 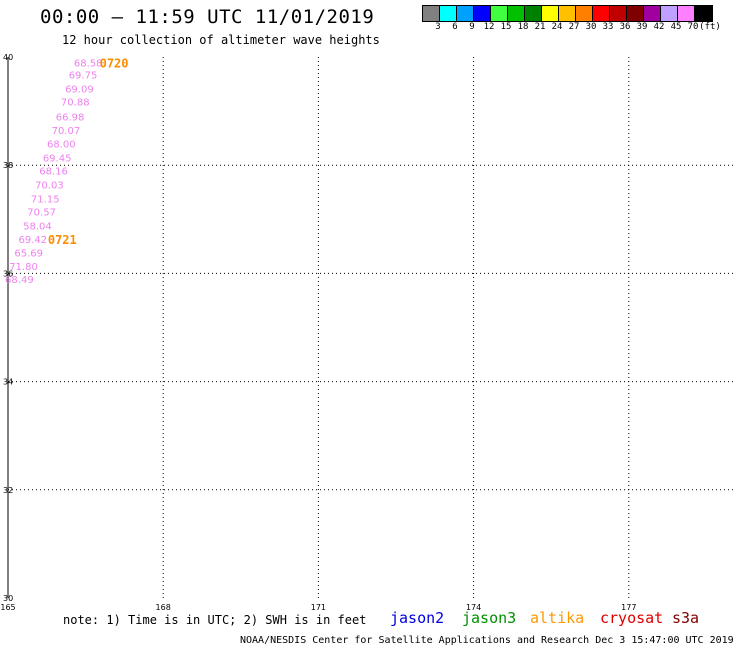 I want to click on wave-height-label: 70.57, so click(x=41, y=213).